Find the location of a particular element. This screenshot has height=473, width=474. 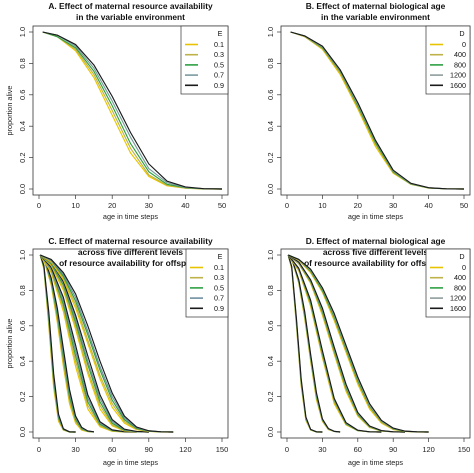

panel-d-lines is located at coordinates (358, 343).